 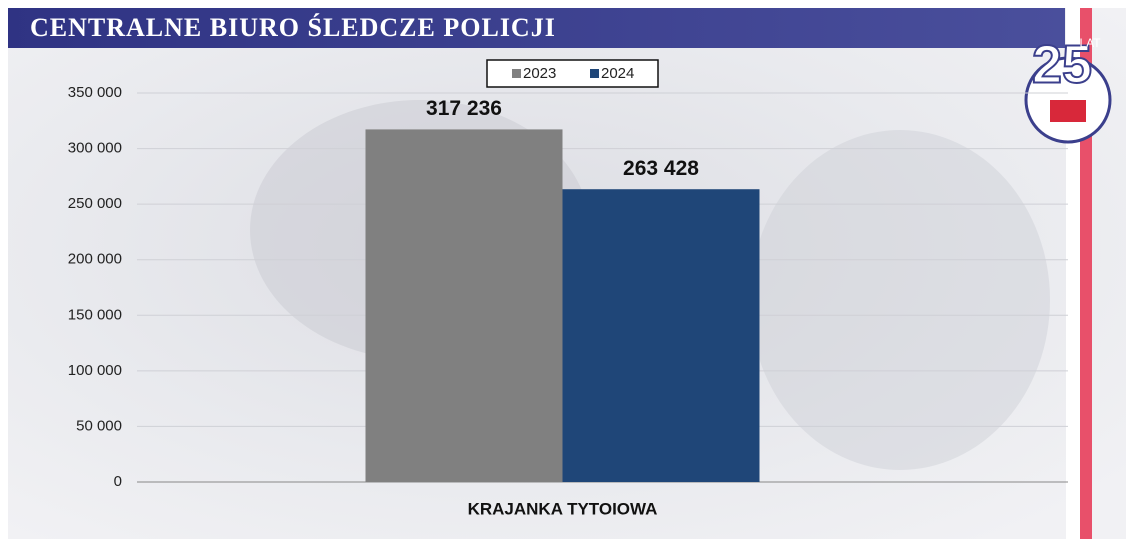 I want to click on legend-label: 2023, so click(x=539, y=73).